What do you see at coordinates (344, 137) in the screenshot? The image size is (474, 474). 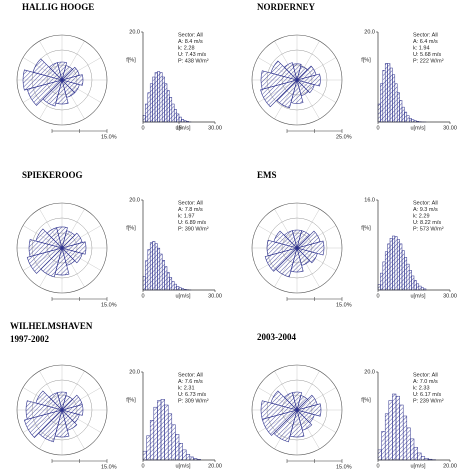 I see `scale-label: 25.0%` at bounding box center [344, 137].